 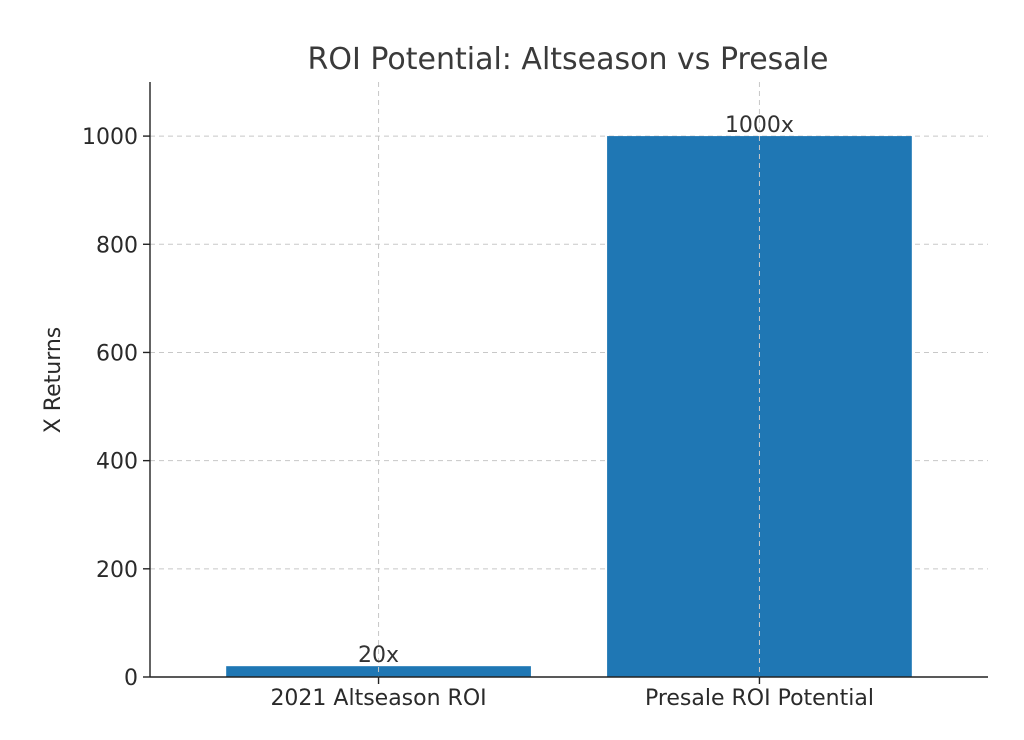 I want to click on bar-data-label: 1000x, so click(x=759, y=125).